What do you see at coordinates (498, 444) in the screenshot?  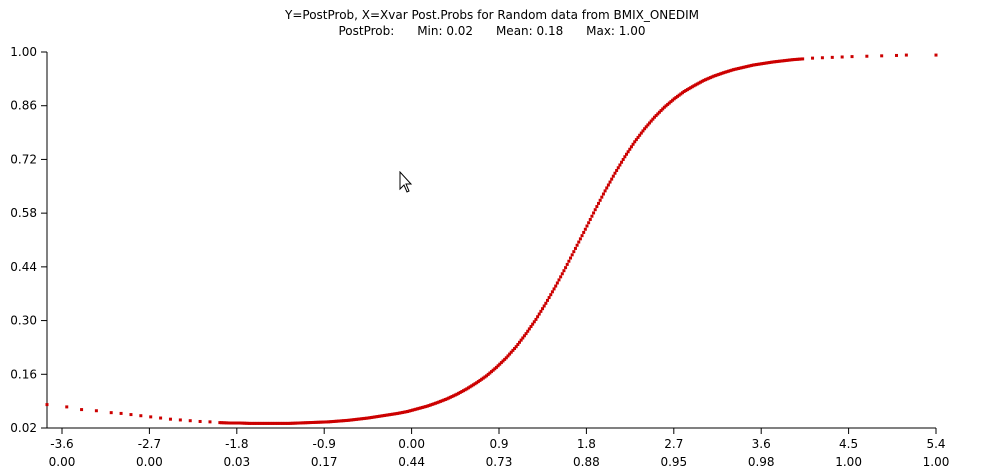 I see `x-tick-label: 0.9` at bounding box center [498, 444].